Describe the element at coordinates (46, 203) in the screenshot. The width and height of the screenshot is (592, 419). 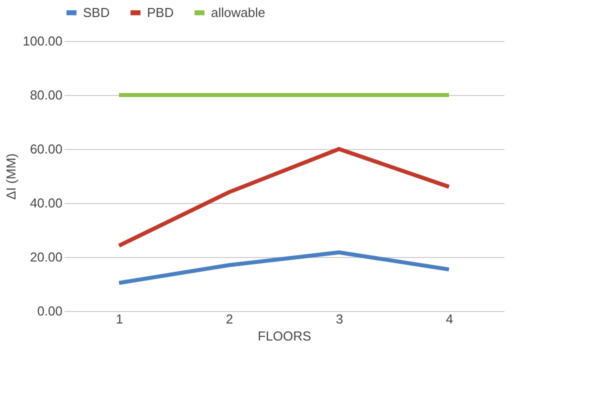
I see `y-tick-label: 40.00` at that location.